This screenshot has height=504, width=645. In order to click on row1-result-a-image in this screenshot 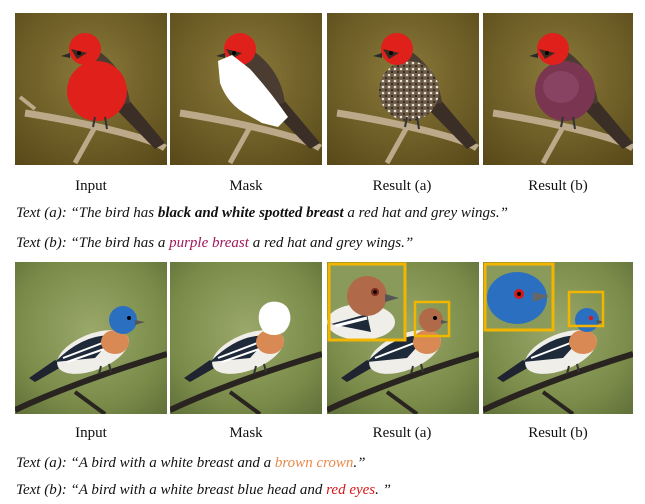, I will do `click(403, 89)`.